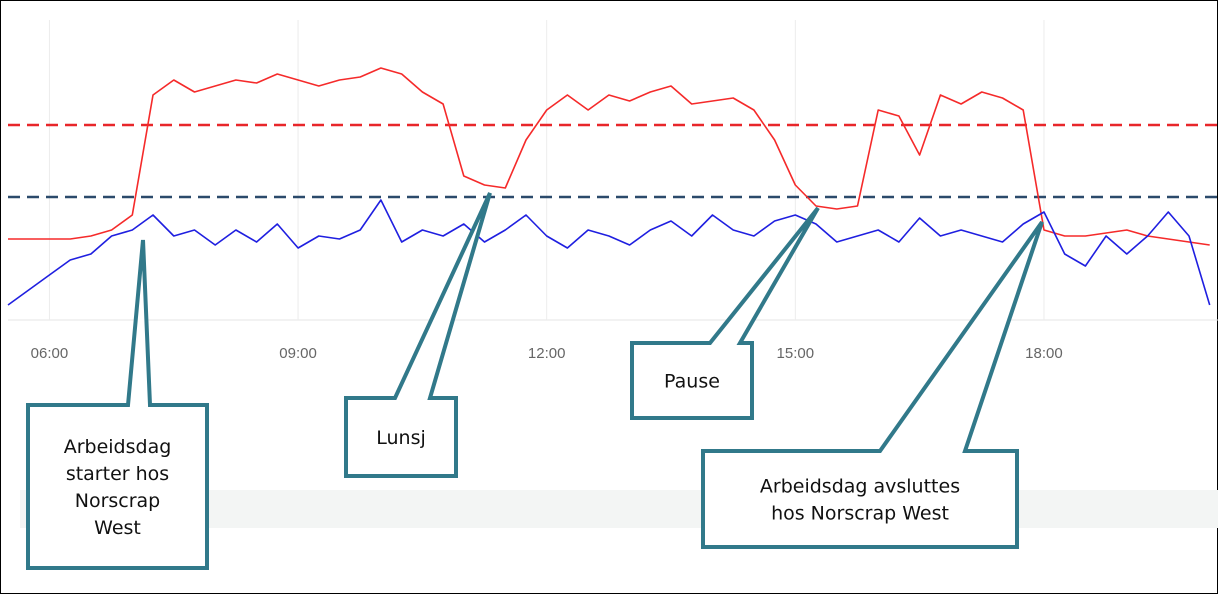 The image size is (1218, 594). What do you see at coordinates (1044, 353) in the screenshot?
I see `x-tick-label: 18:00` at bounding box center [1044, 353].